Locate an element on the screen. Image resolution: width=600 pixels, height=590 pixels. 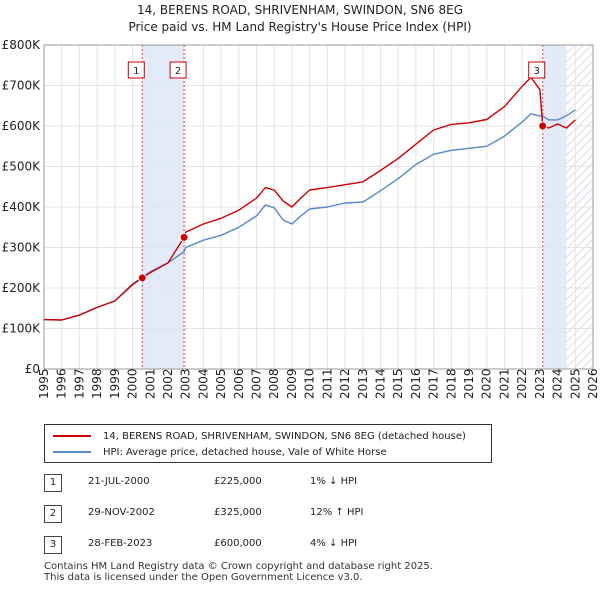
x-tick-label: 2005 is located at coordinates (221, 383).